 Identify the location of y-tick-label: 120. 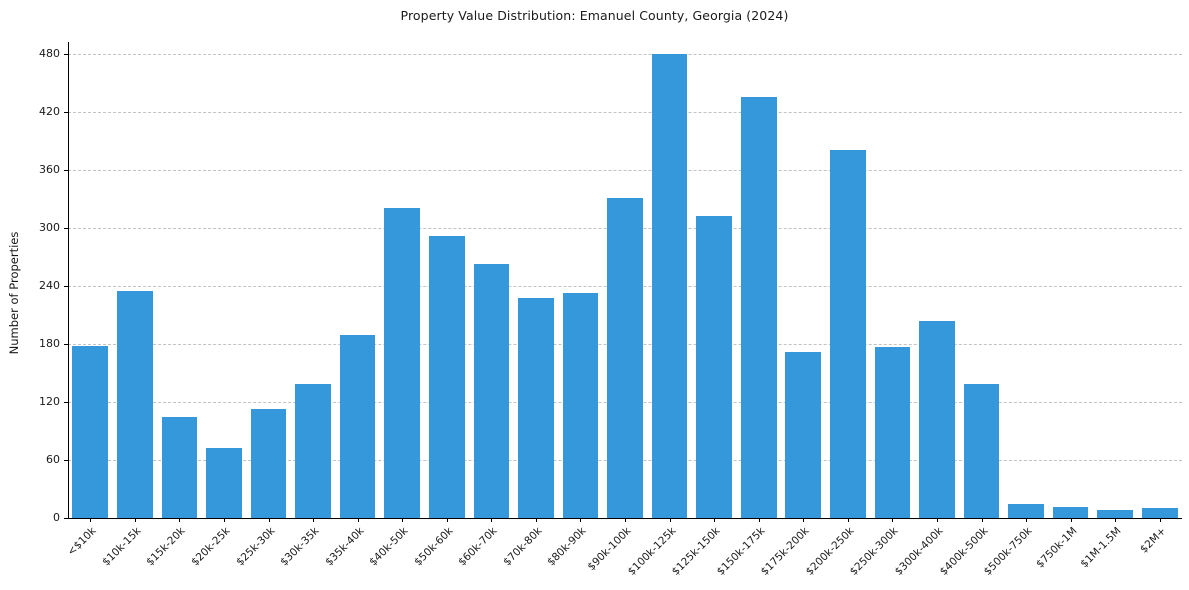
(49, 401).